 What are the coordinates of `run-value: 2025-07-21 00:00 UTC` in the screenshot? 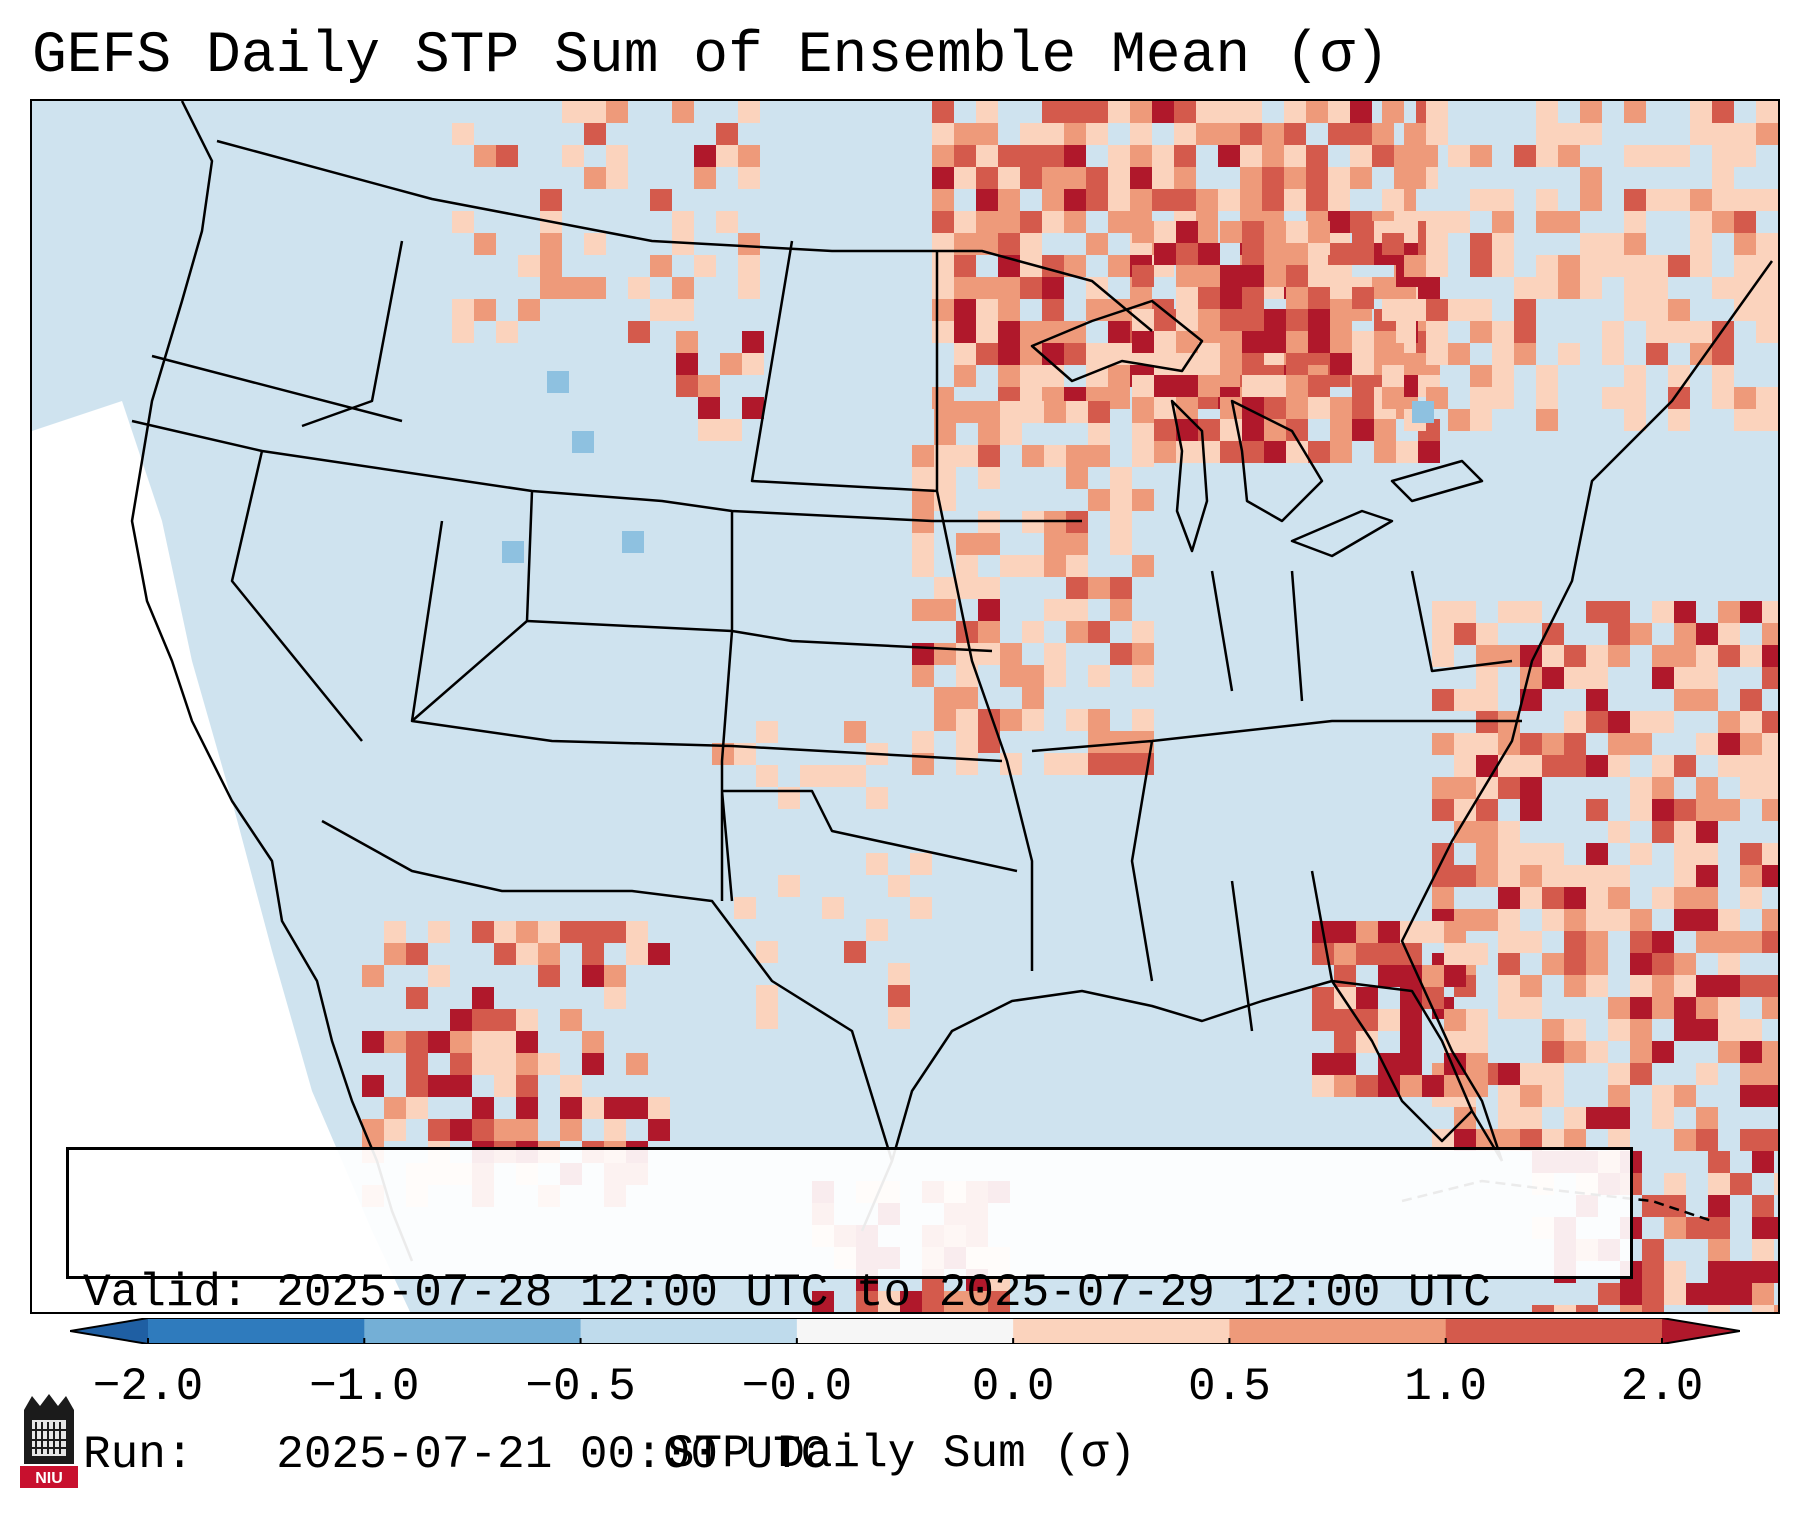 It's located at (552, 1455).